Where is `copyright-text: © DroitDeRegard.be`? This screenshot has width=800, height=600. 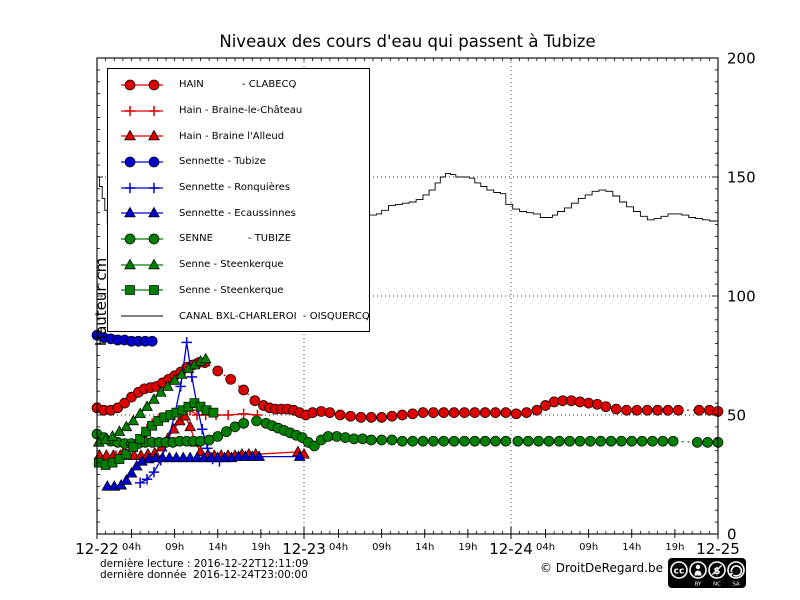
copyright-text: © DroitDeRegard.be is located at coordinates (601, 568).